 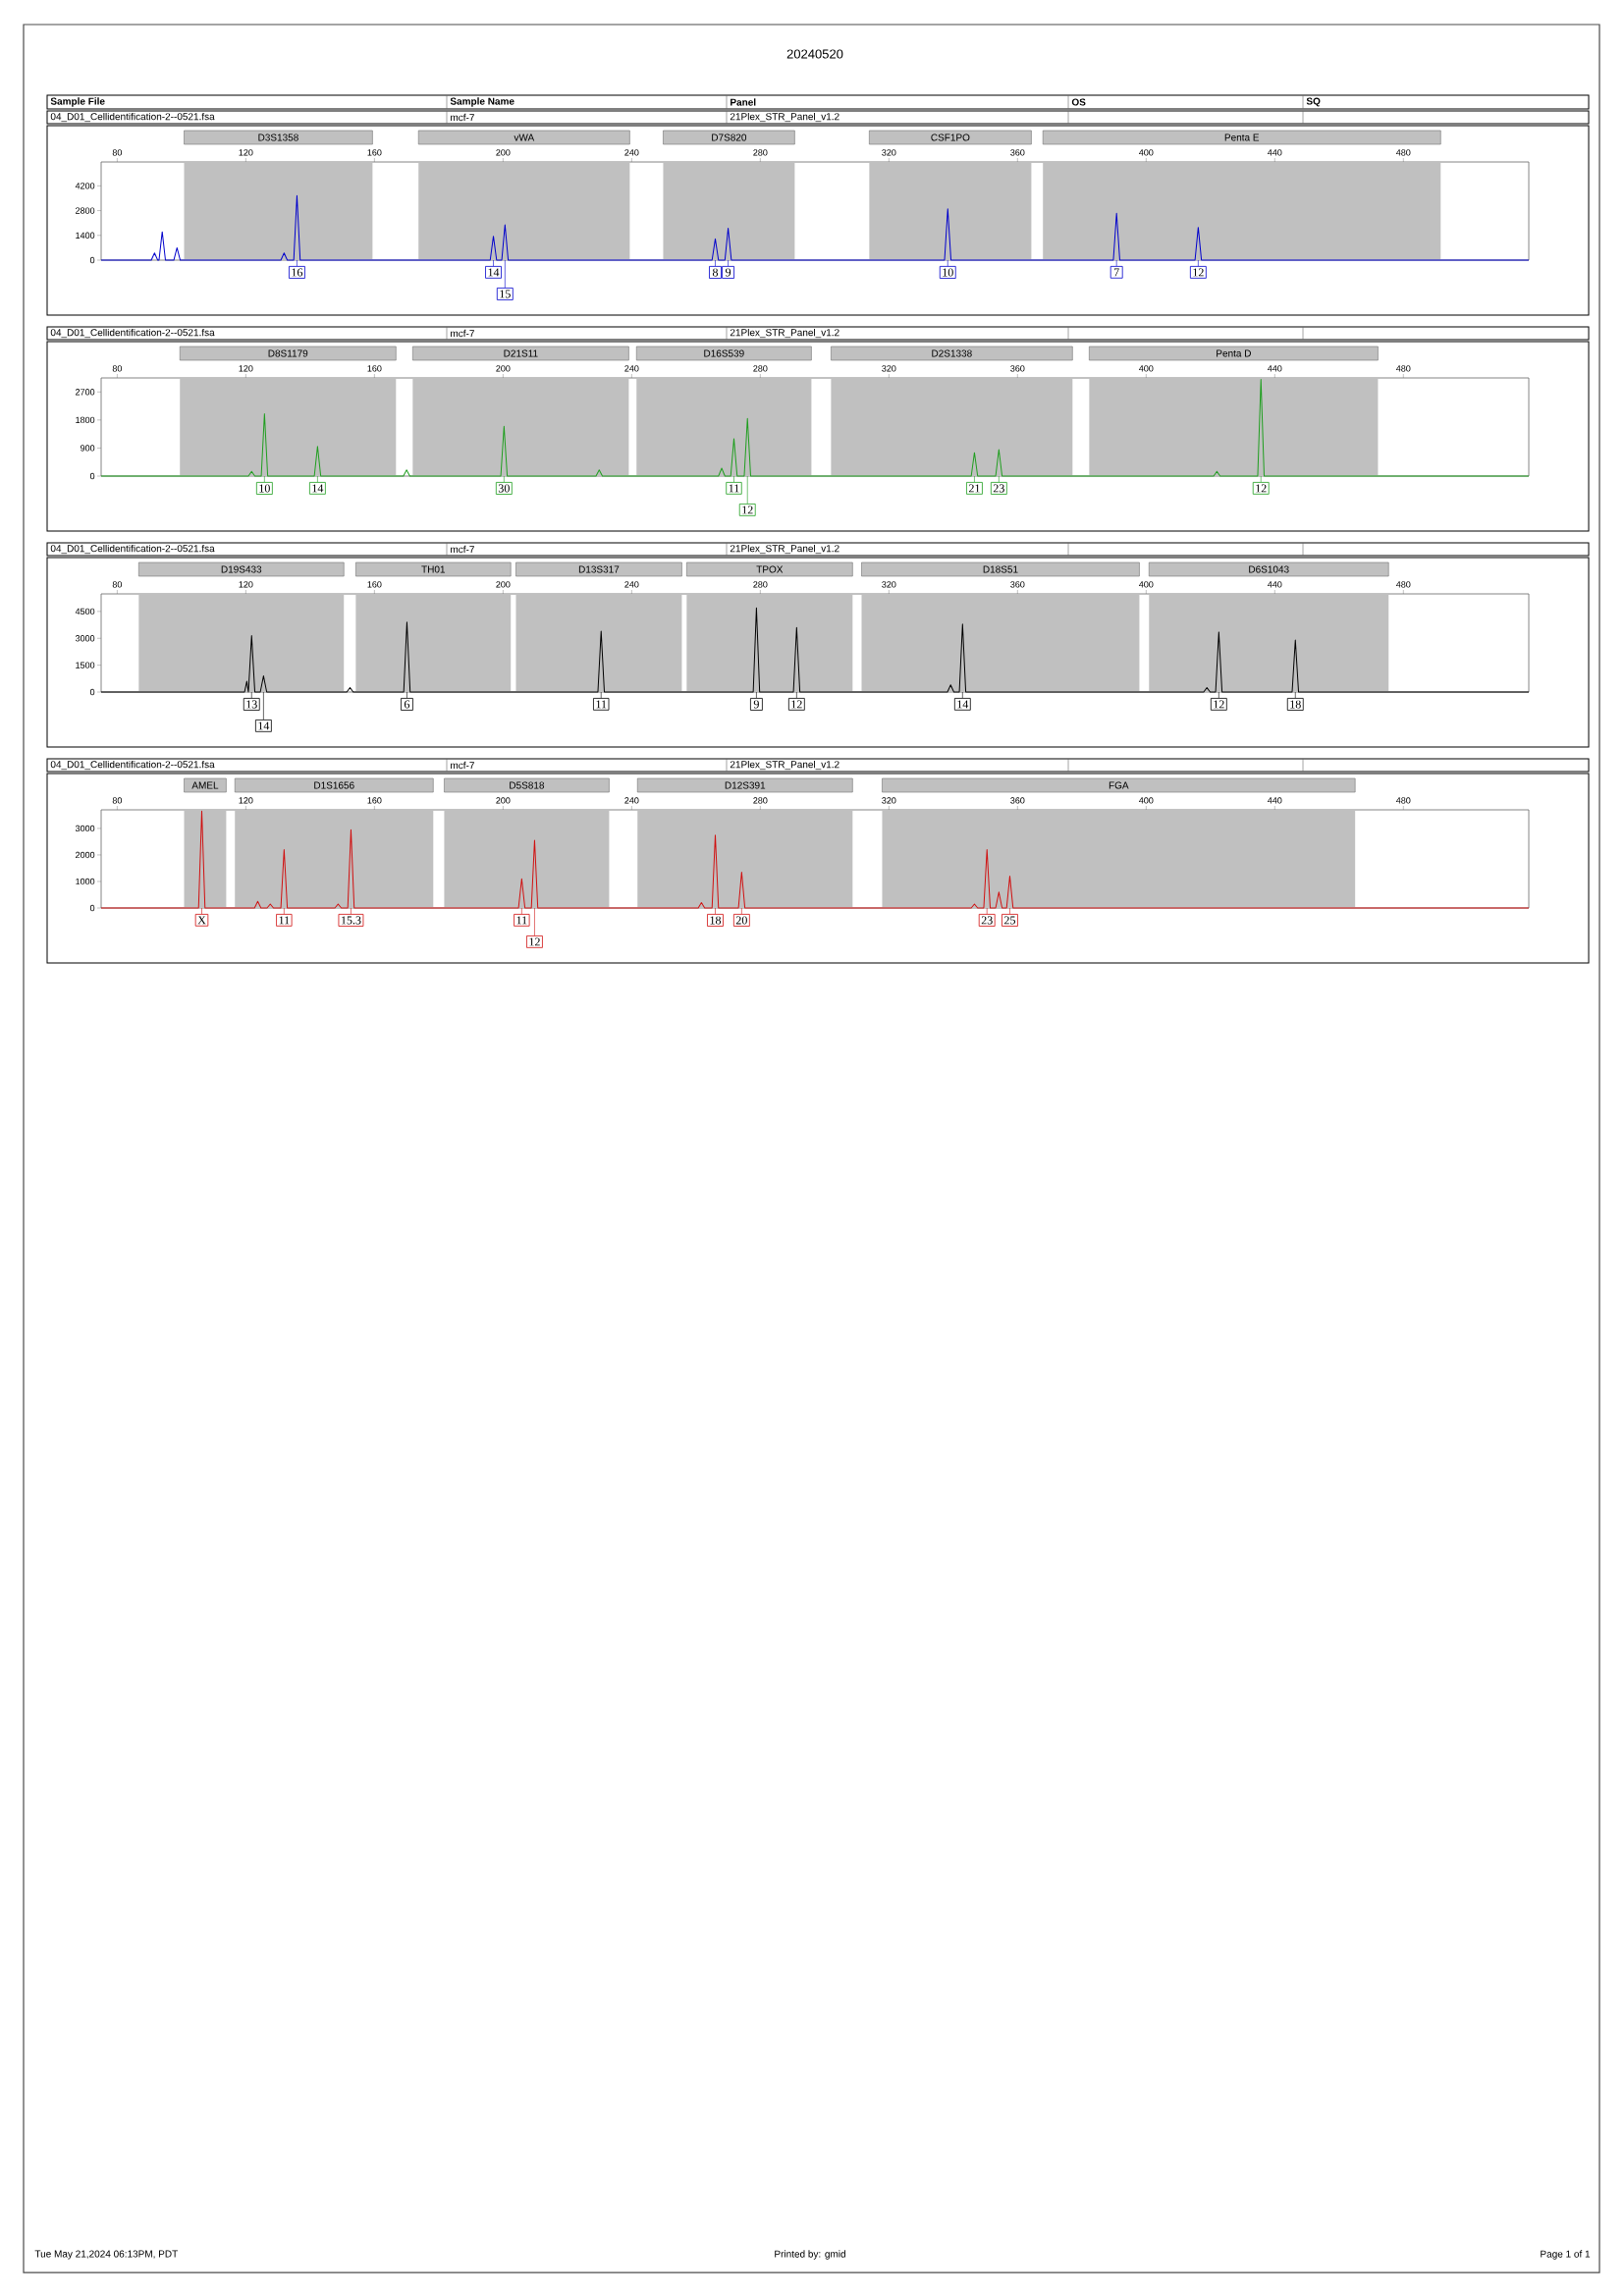 I want to click on annotation: 13, so click(x=251, y=705).